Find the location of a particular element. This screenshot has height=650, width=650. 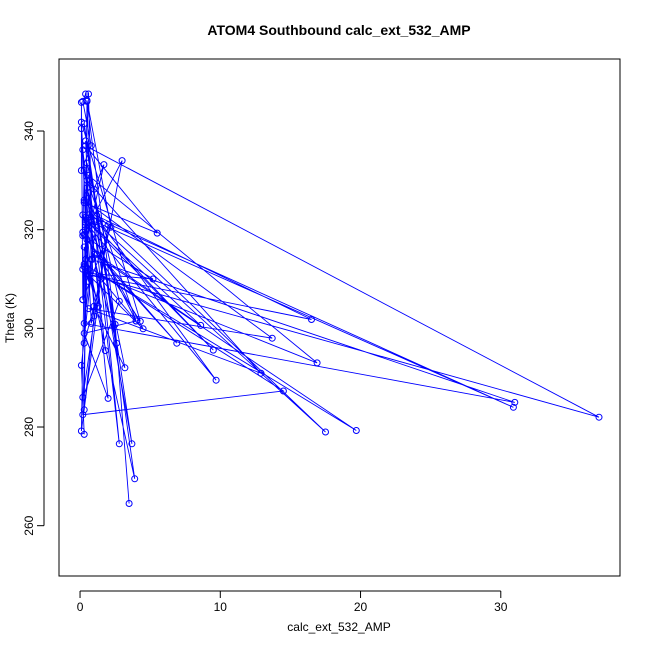

y-axis: 260 280 300 320 340 is located at coordinates (33, 328).